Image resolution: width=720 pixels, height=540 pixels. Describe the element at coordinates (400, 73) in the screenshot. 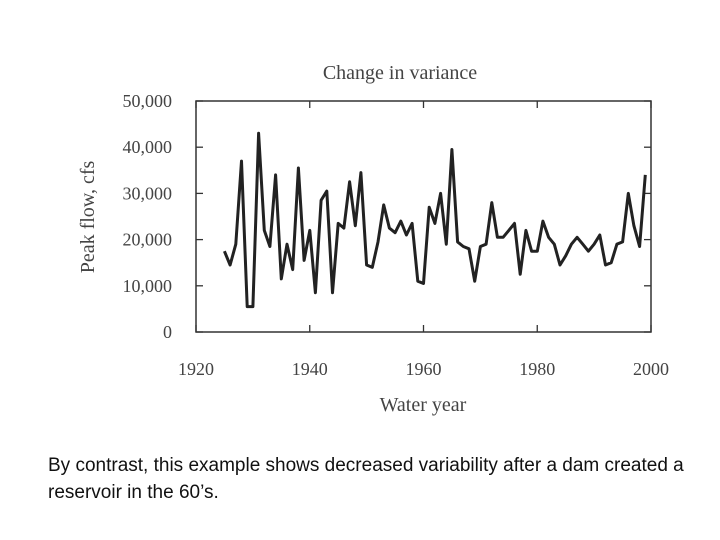

I see `chart-title: Change in variance` at that location.